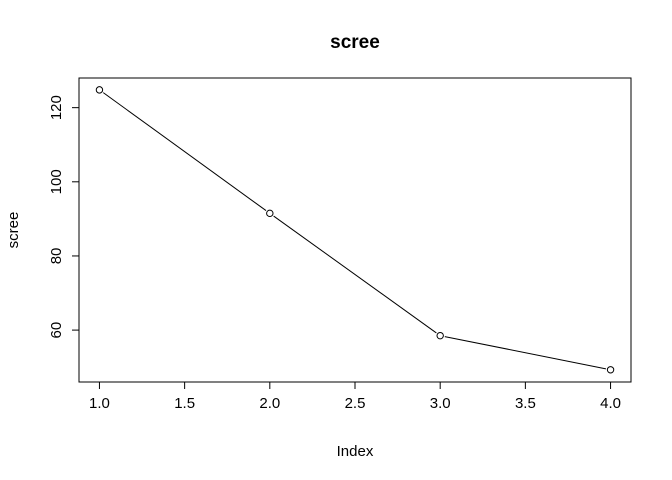 The height and width of the screenshot is (480, 672). Describe the element at coordinates (64, 217) in the screenshot. I see `y-axis: 60 80 100 120` at that location.